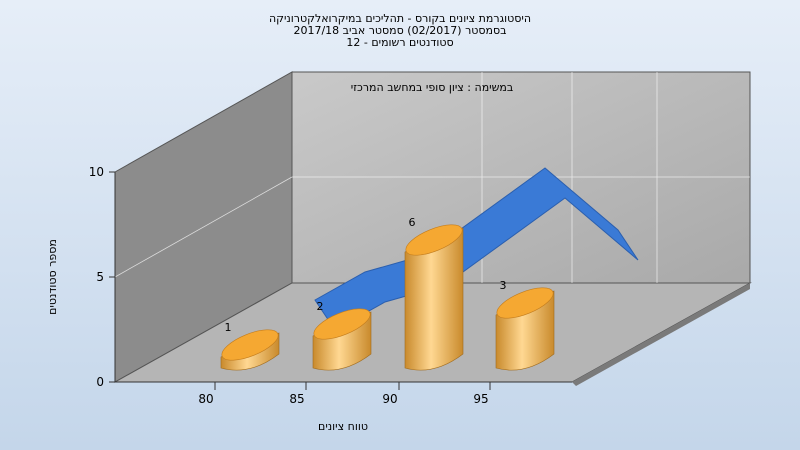  I want to click on chart-annotation: במשימה : ציון סופי במחשב המרכזי, so click(432, 87).